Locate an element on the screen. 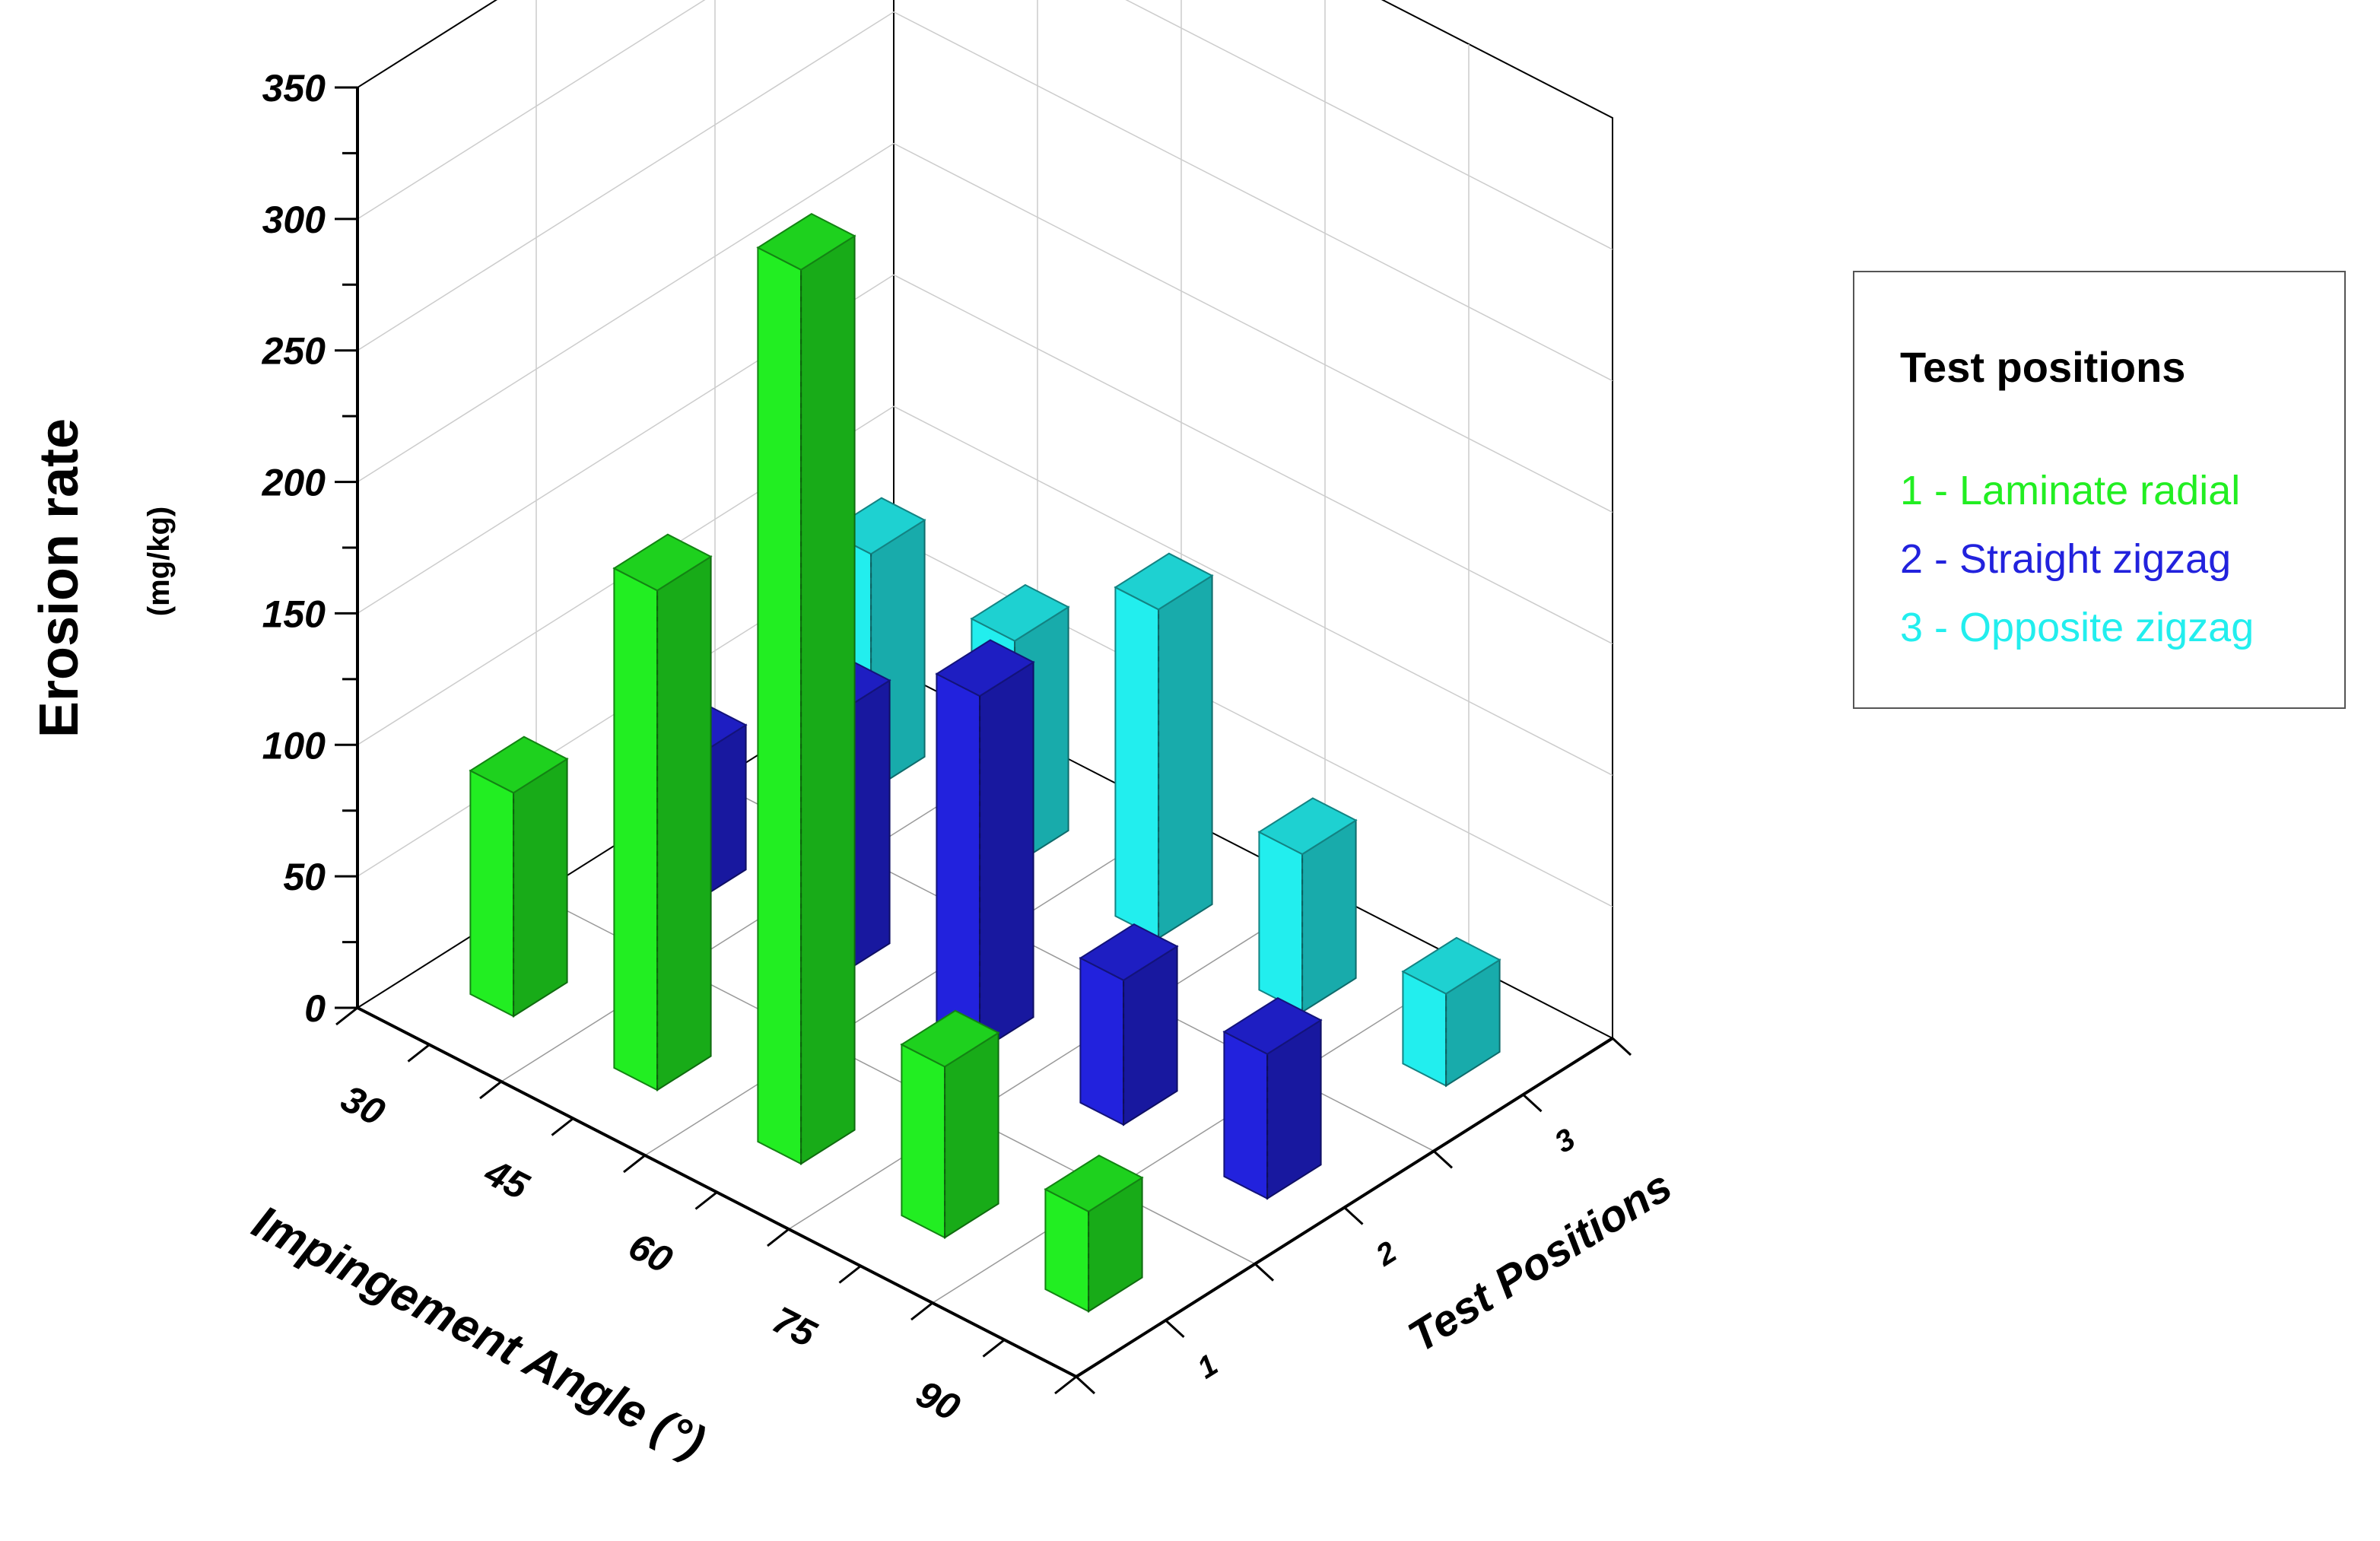 Image resolution: width=2380 pixels, height=1541 pixels. z-axis-title: Erosion rate is located at coordinates (59, 578).